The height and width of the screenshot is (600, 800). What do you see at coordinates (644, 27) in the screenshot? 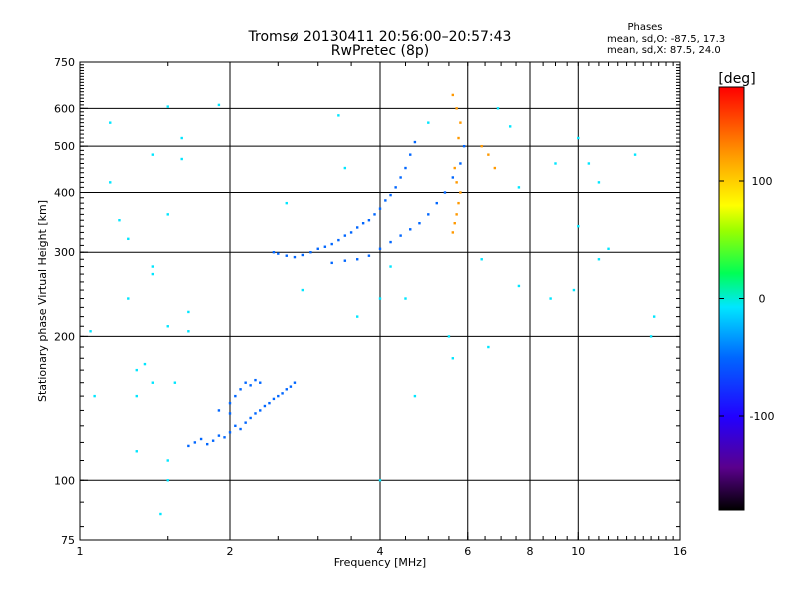
I see `phase-info-title: Phases` at bounding box center [644, 27].